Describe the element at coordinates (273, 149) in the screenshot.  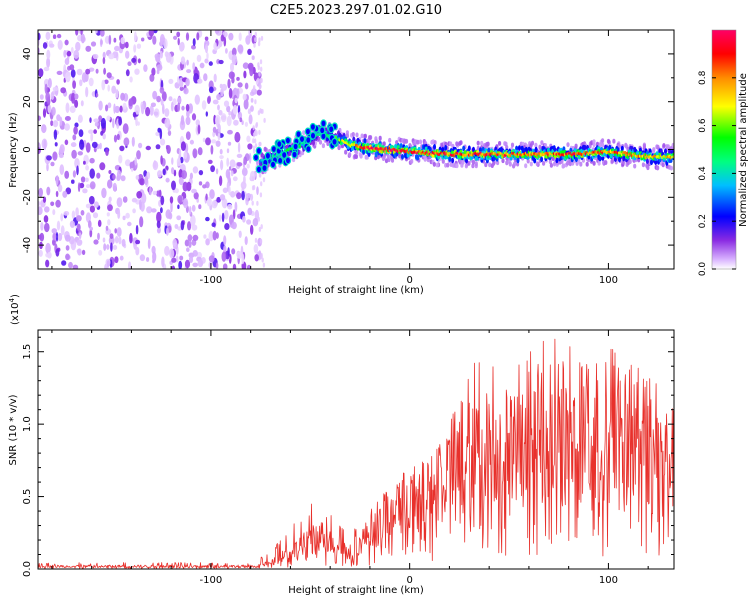
I see `ridge-blob` at that location.